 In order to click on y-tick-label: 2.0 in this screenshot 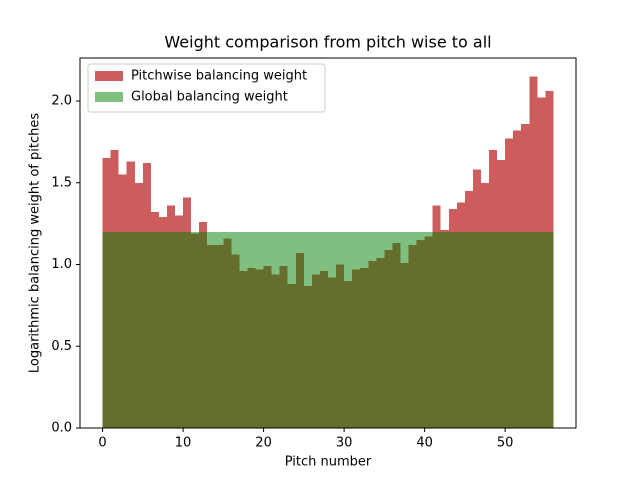, I will do `click(61, 101)`.